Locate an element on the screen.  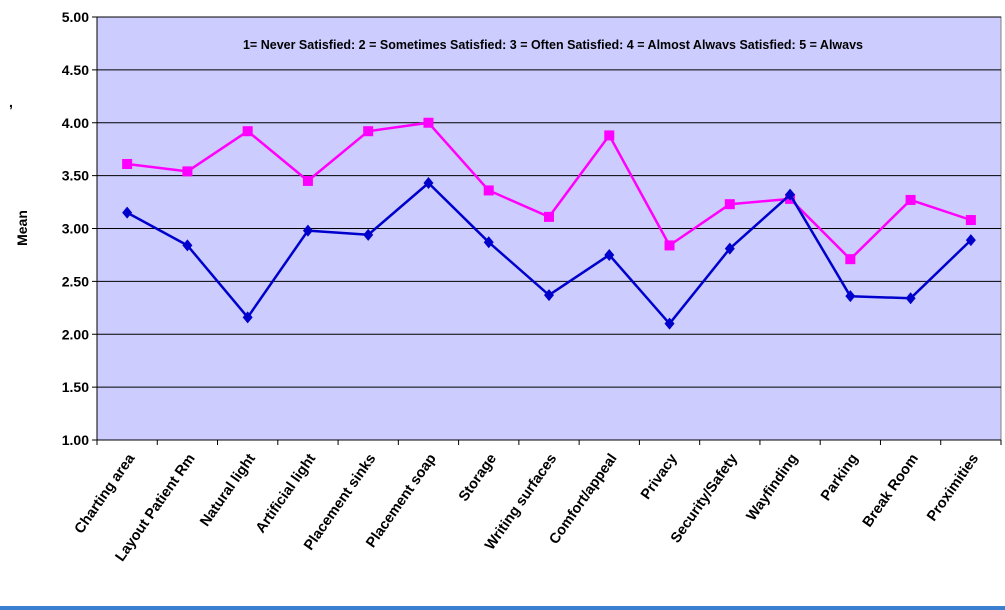
y-tick-label: 1.00 is located at coordinates (75, 440).